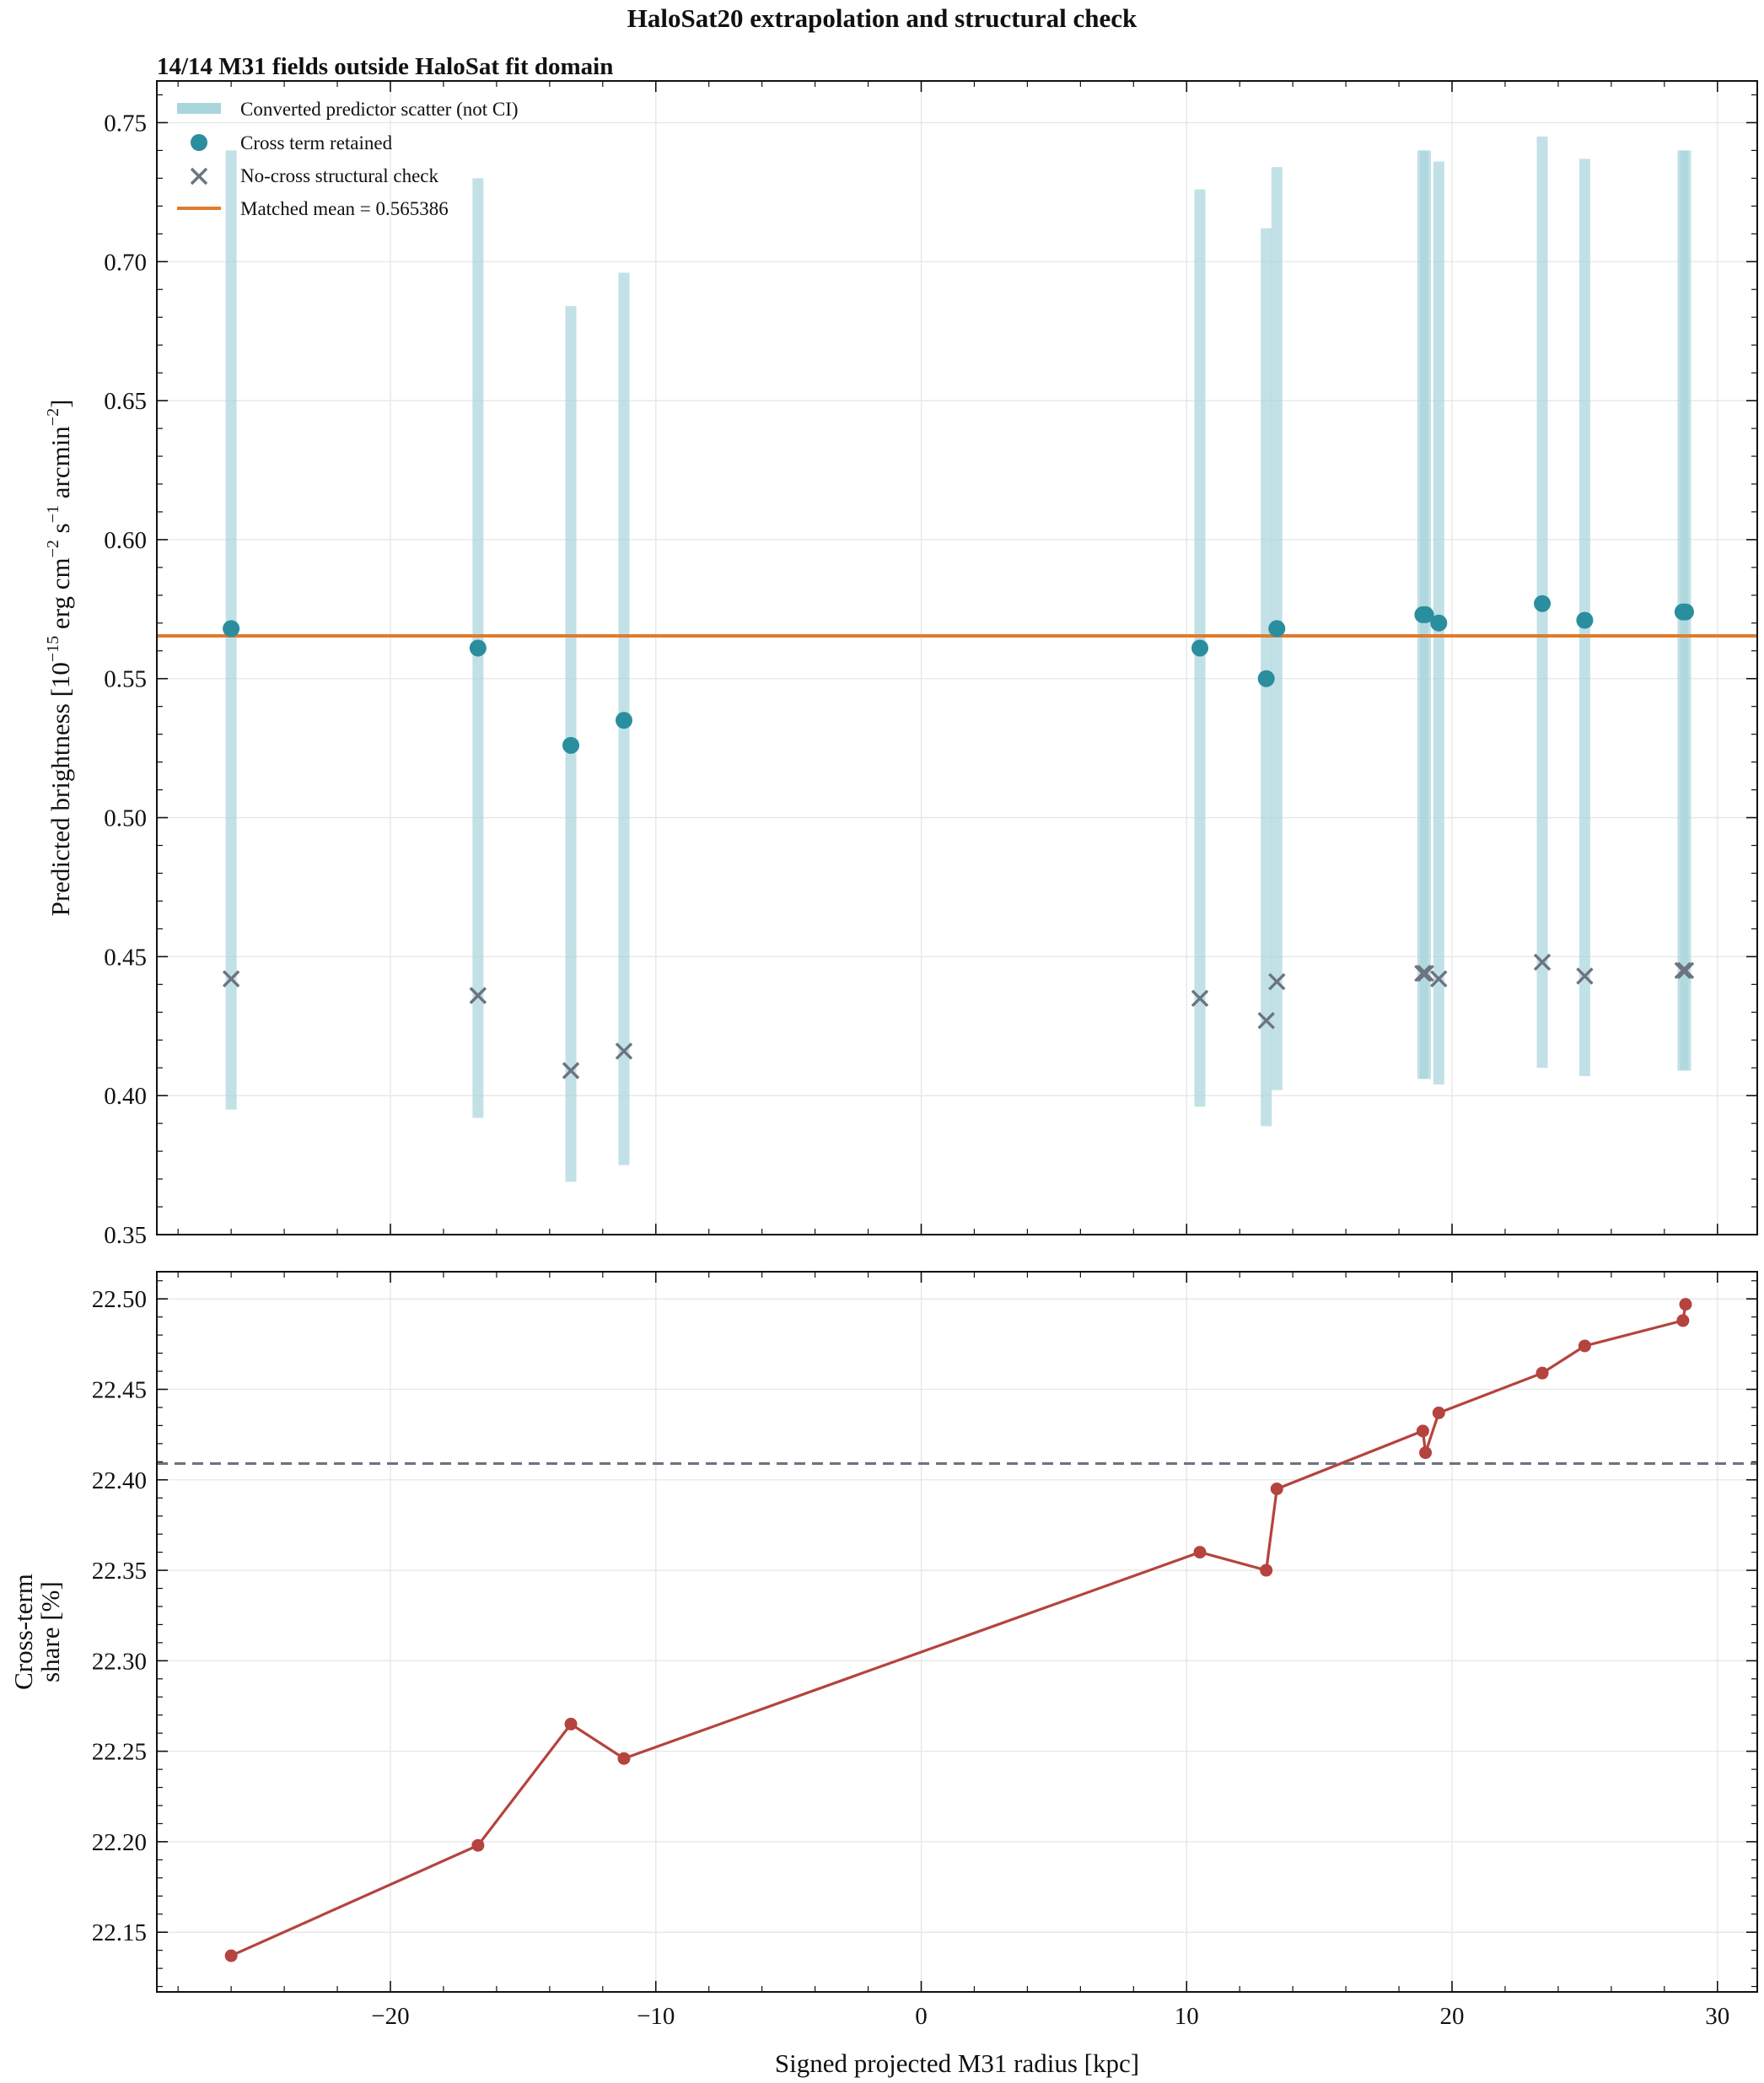 The image size is (1764, 2083). What do you see at coordinates (125, 679) in the screenshot?
I see `top-ytick-label: 0.55` at bounding box center [125, 679].